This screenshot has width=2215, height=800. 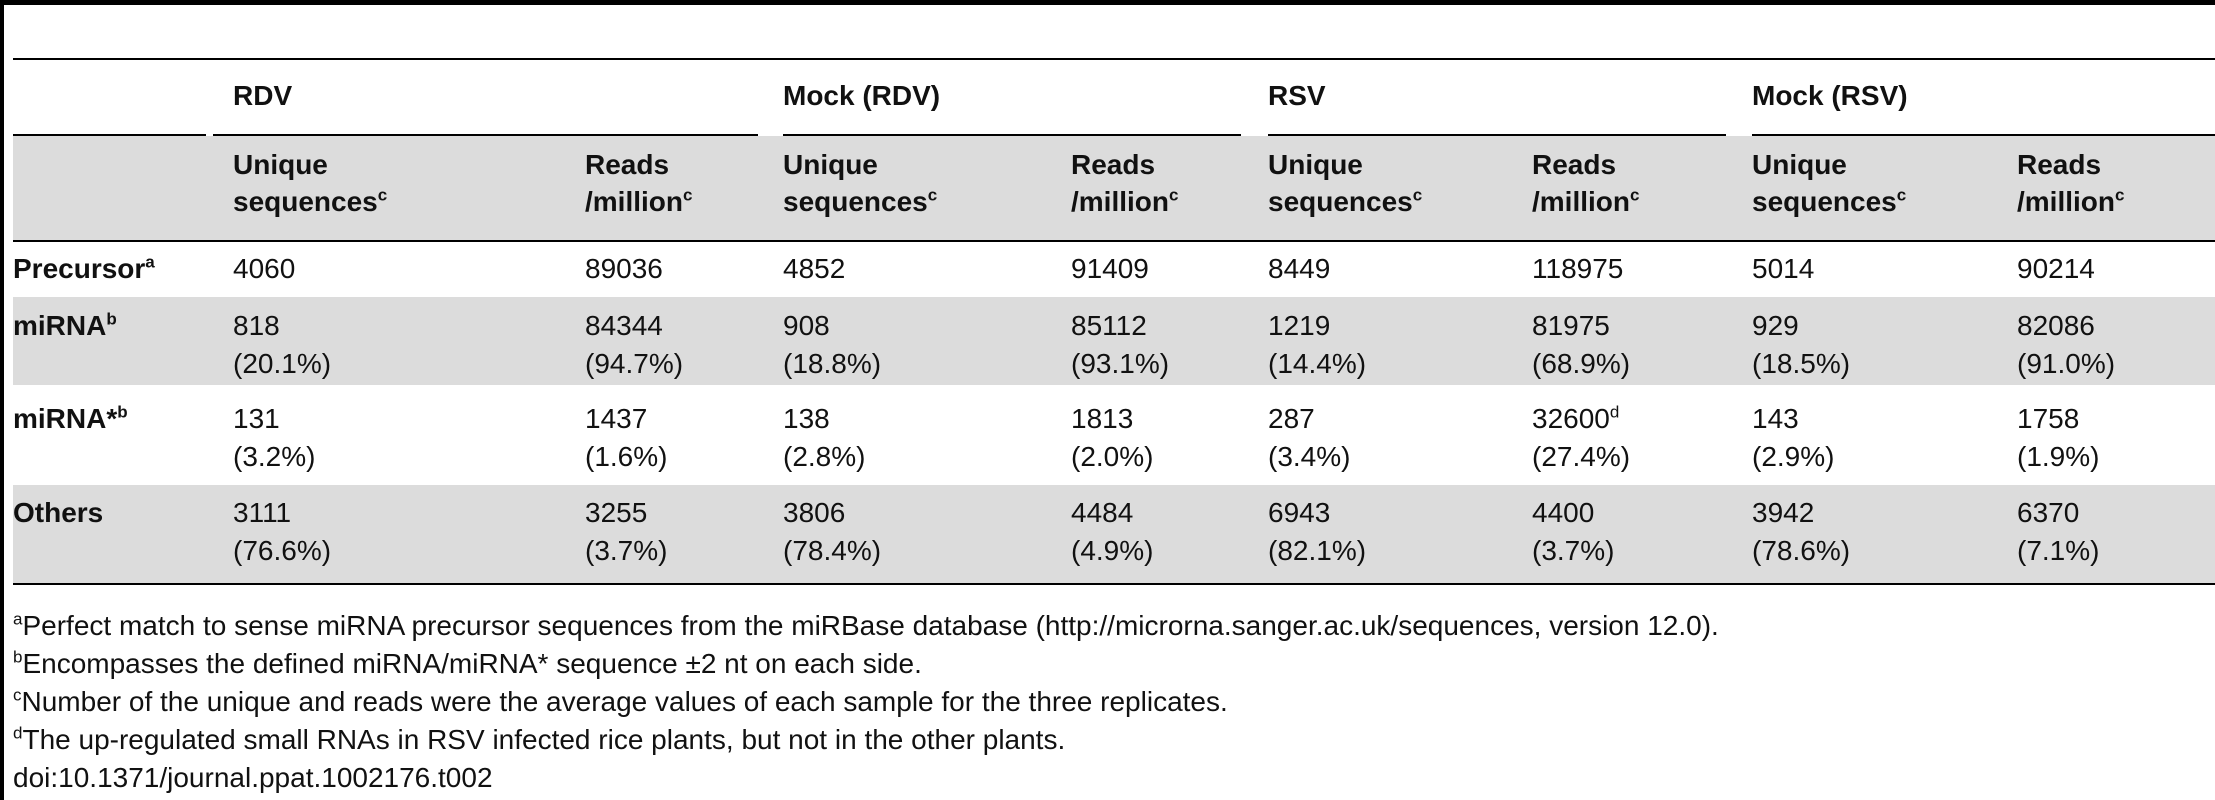 What do you see at coordinates (832, 363) in the screenshot?
I see `cell-percent: (18.8%)` at bounding box center [832, 363].